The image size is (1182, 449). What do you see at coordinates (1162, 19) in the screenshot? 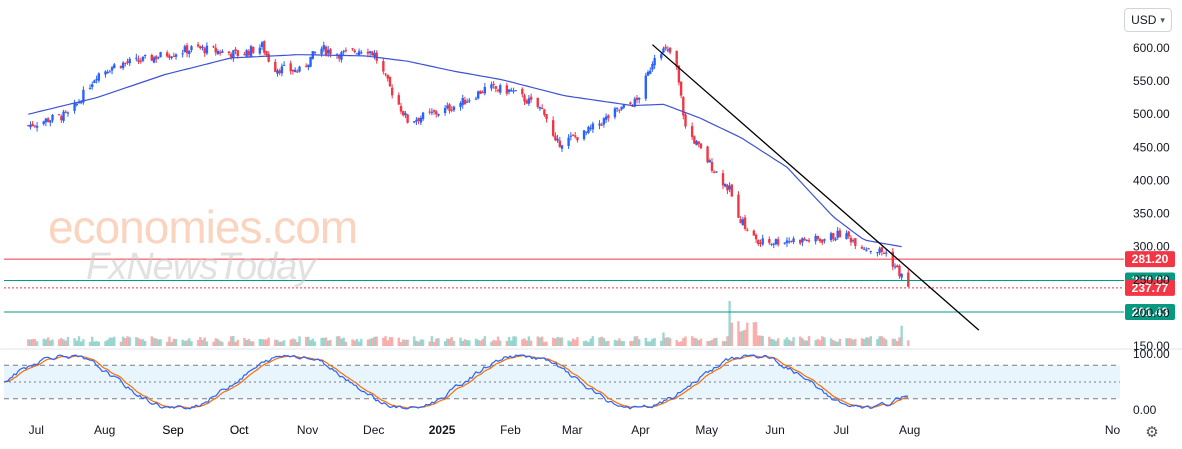
I see `chevron-down-icon: ▾` at bounding box center [1162, 19].